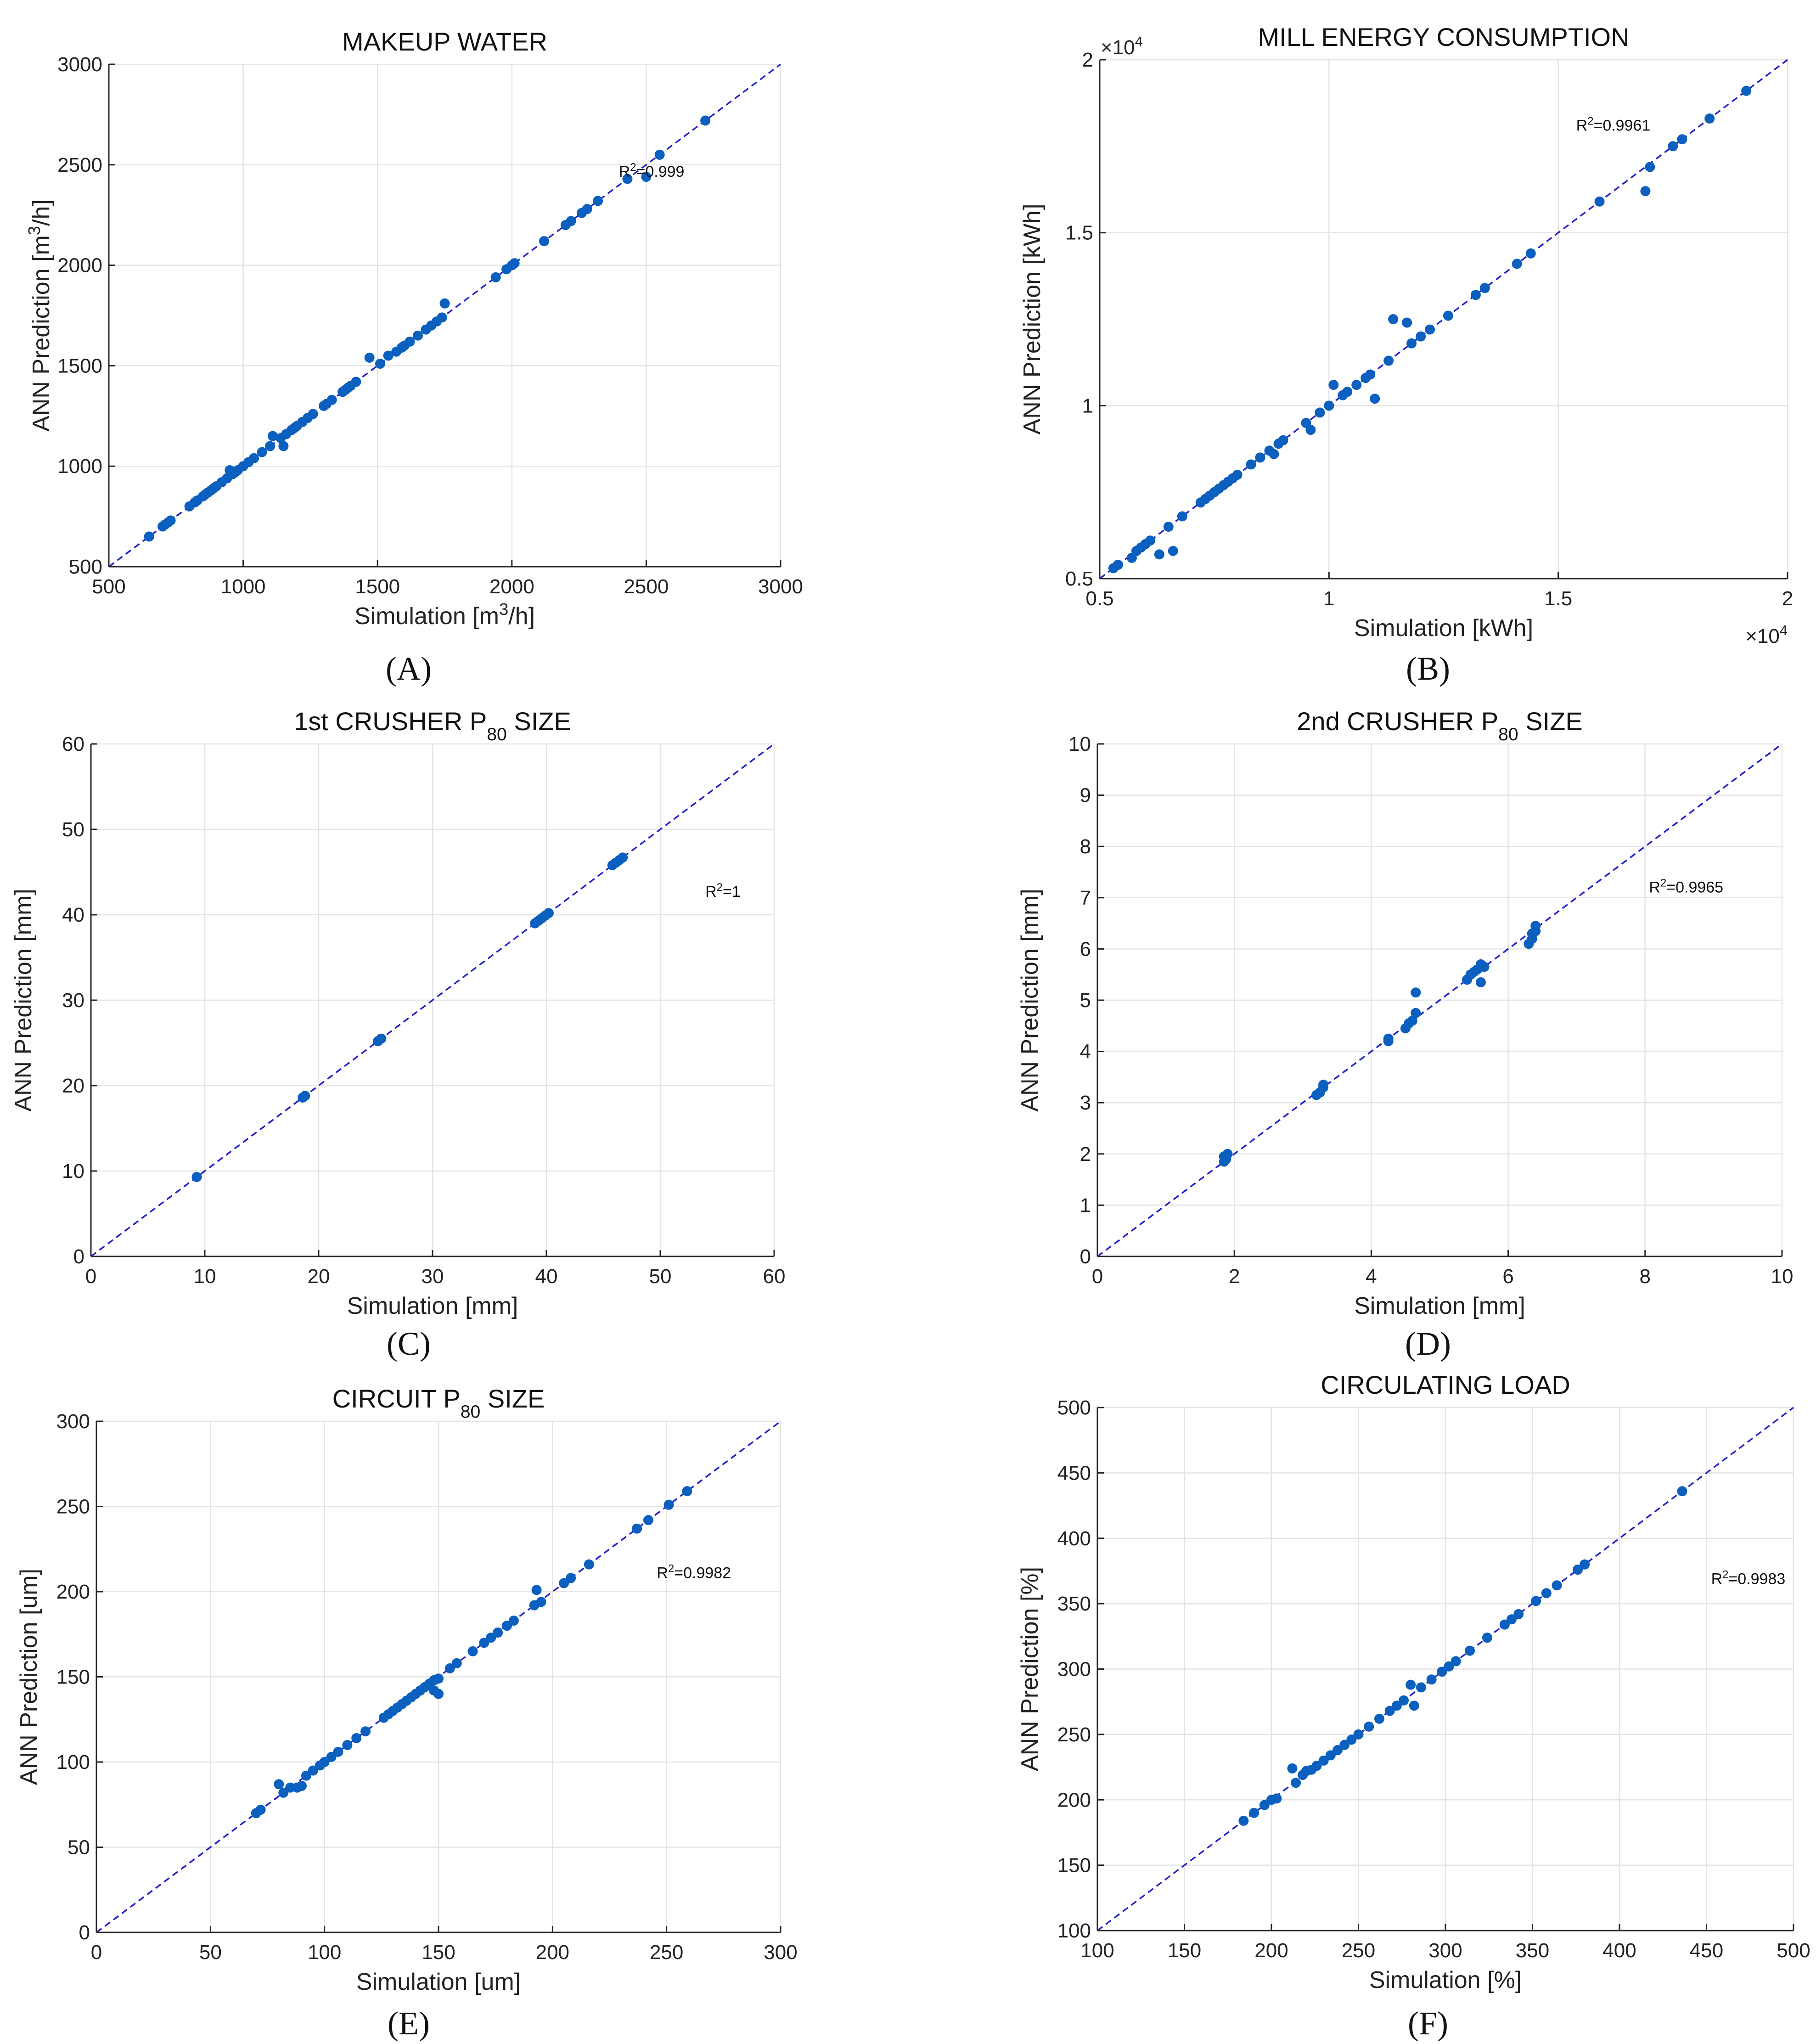  I want to click on y-tick-label: 0.5, so click(1079, 579).